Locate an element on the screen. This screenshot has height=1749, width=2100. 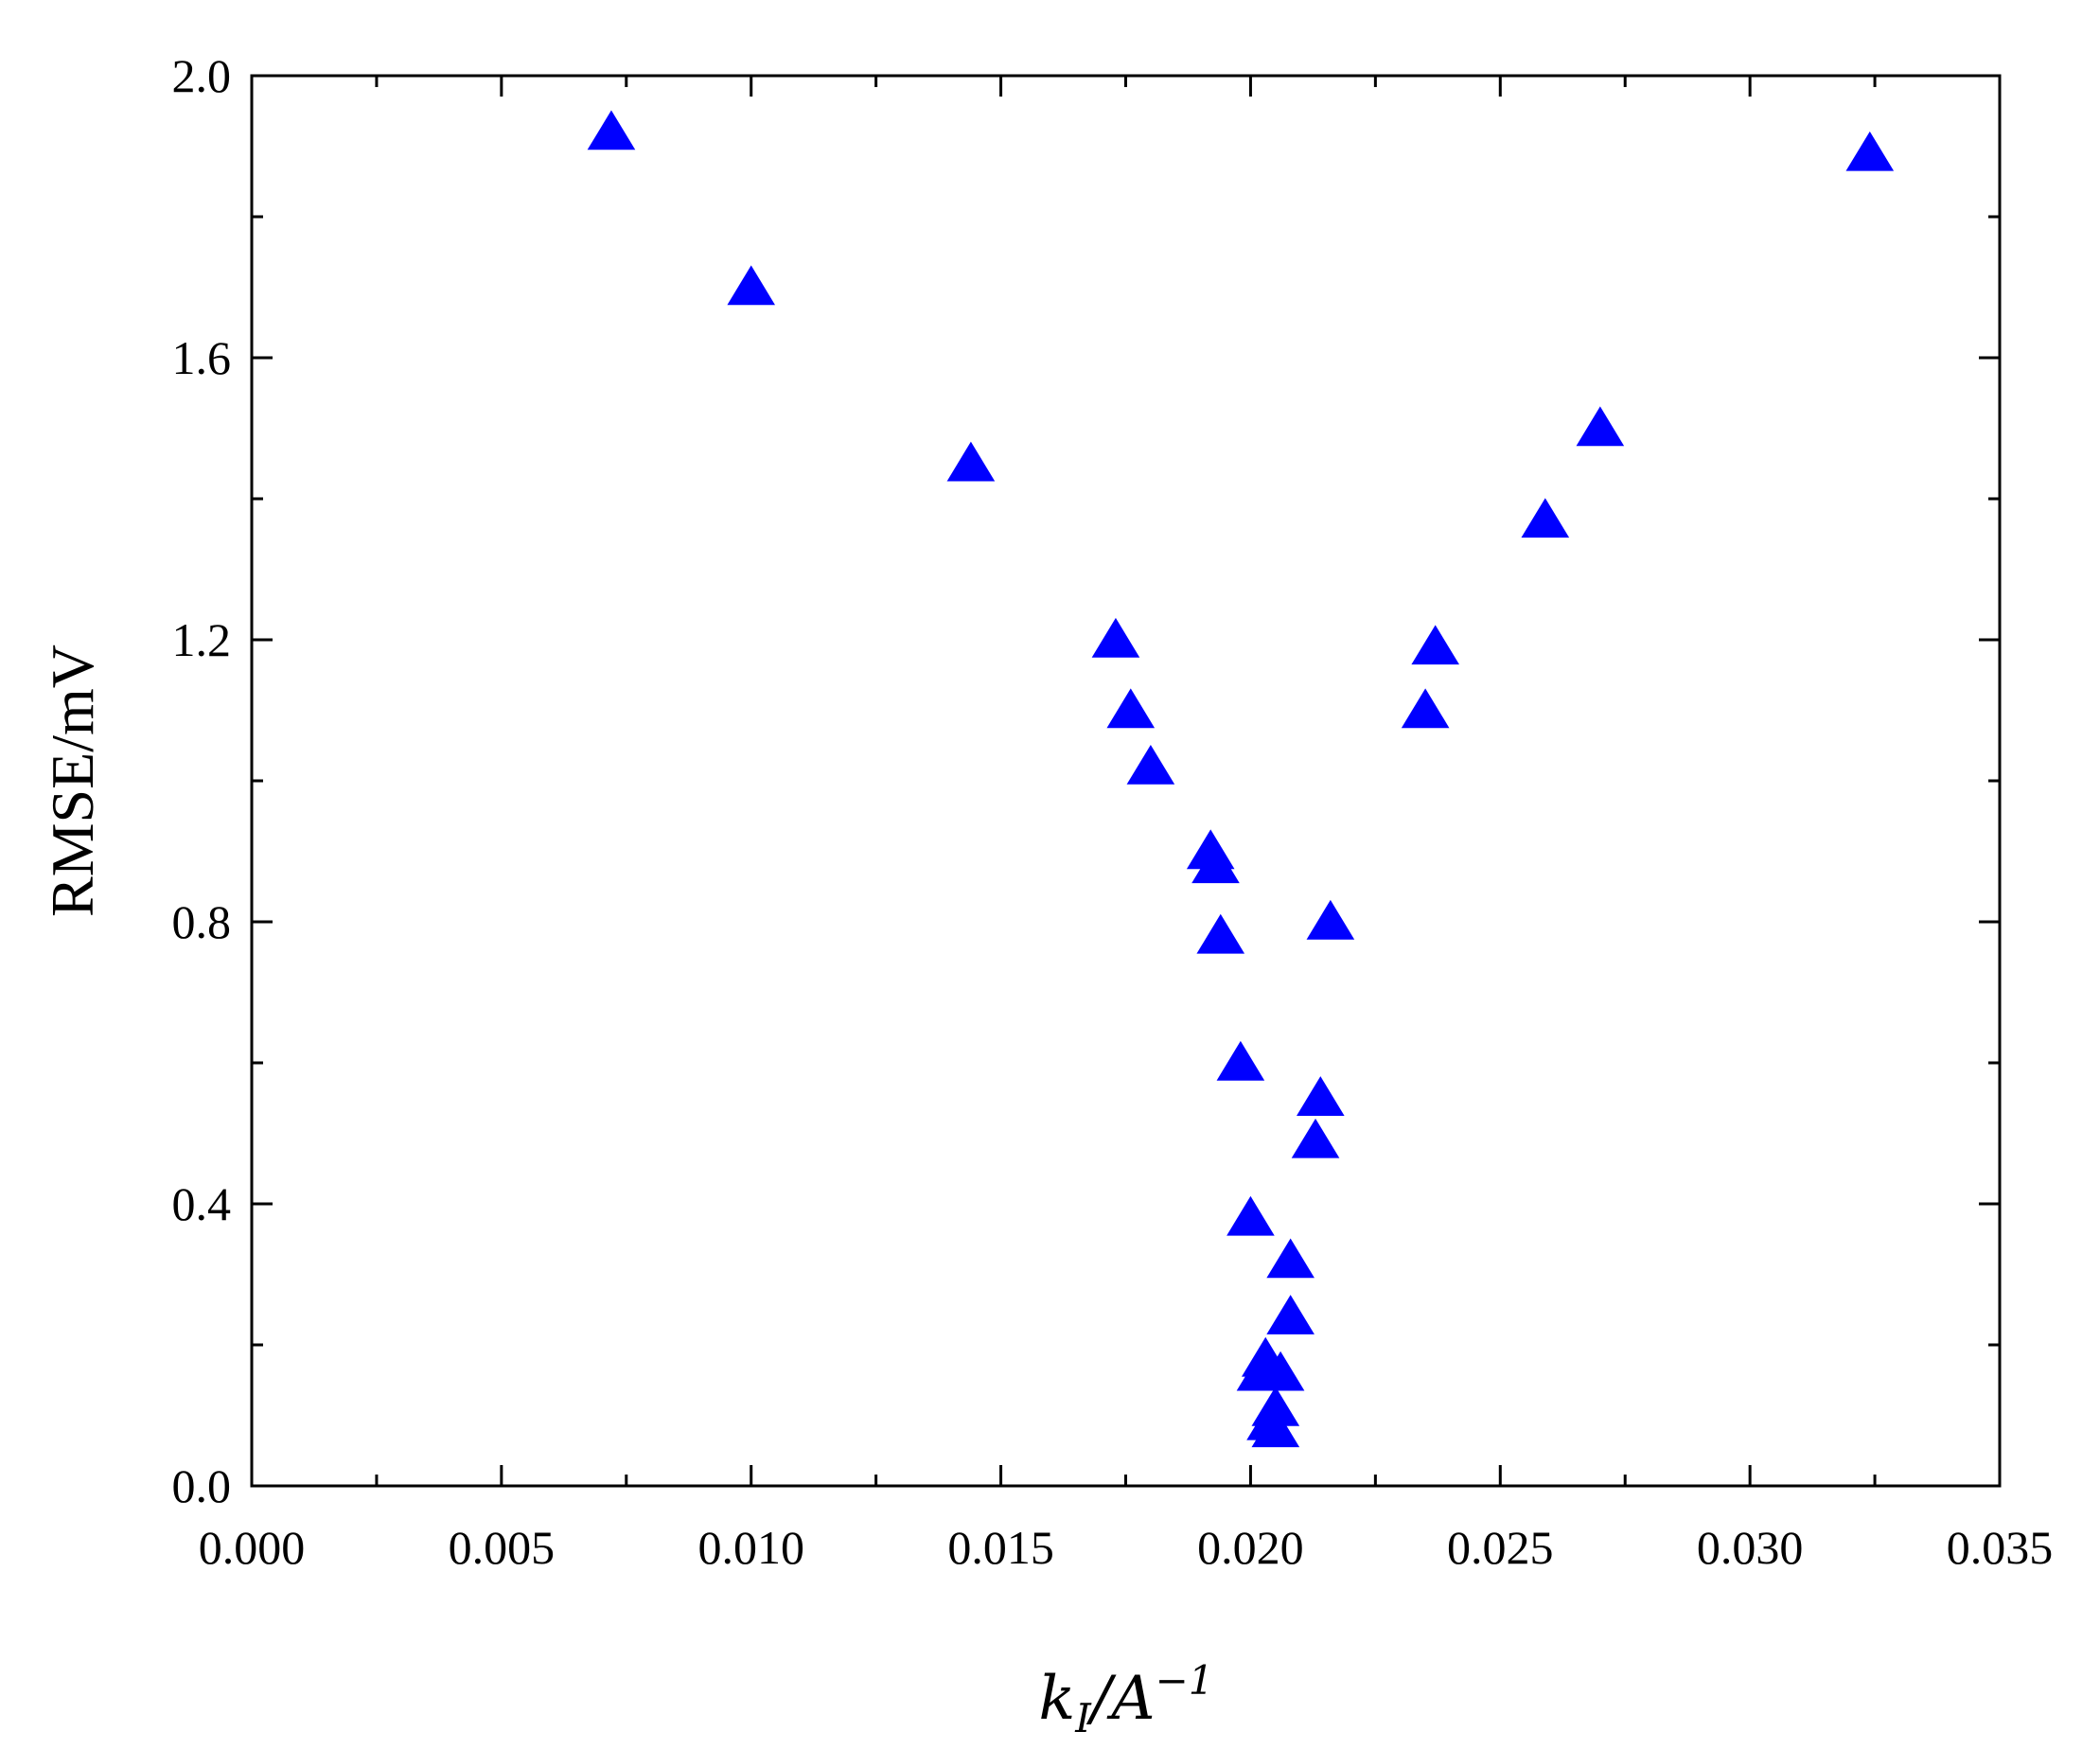
x-axis-title: kI/A−1 is located at coordinates (1125, 1699).